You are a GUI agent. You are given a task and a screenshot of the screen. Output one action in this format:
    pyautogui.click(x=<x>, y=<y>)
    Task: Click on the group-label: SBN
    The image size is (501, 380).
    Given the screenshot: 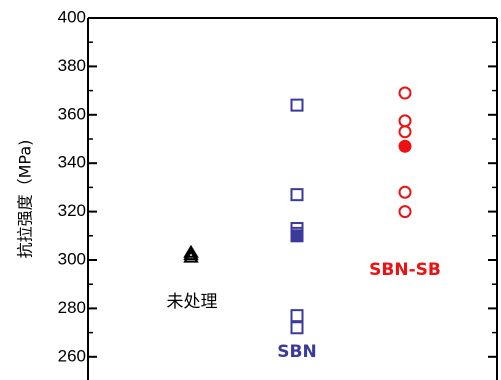 What is the action you would take?
    pyautogui.click(x=296, y=352)
    